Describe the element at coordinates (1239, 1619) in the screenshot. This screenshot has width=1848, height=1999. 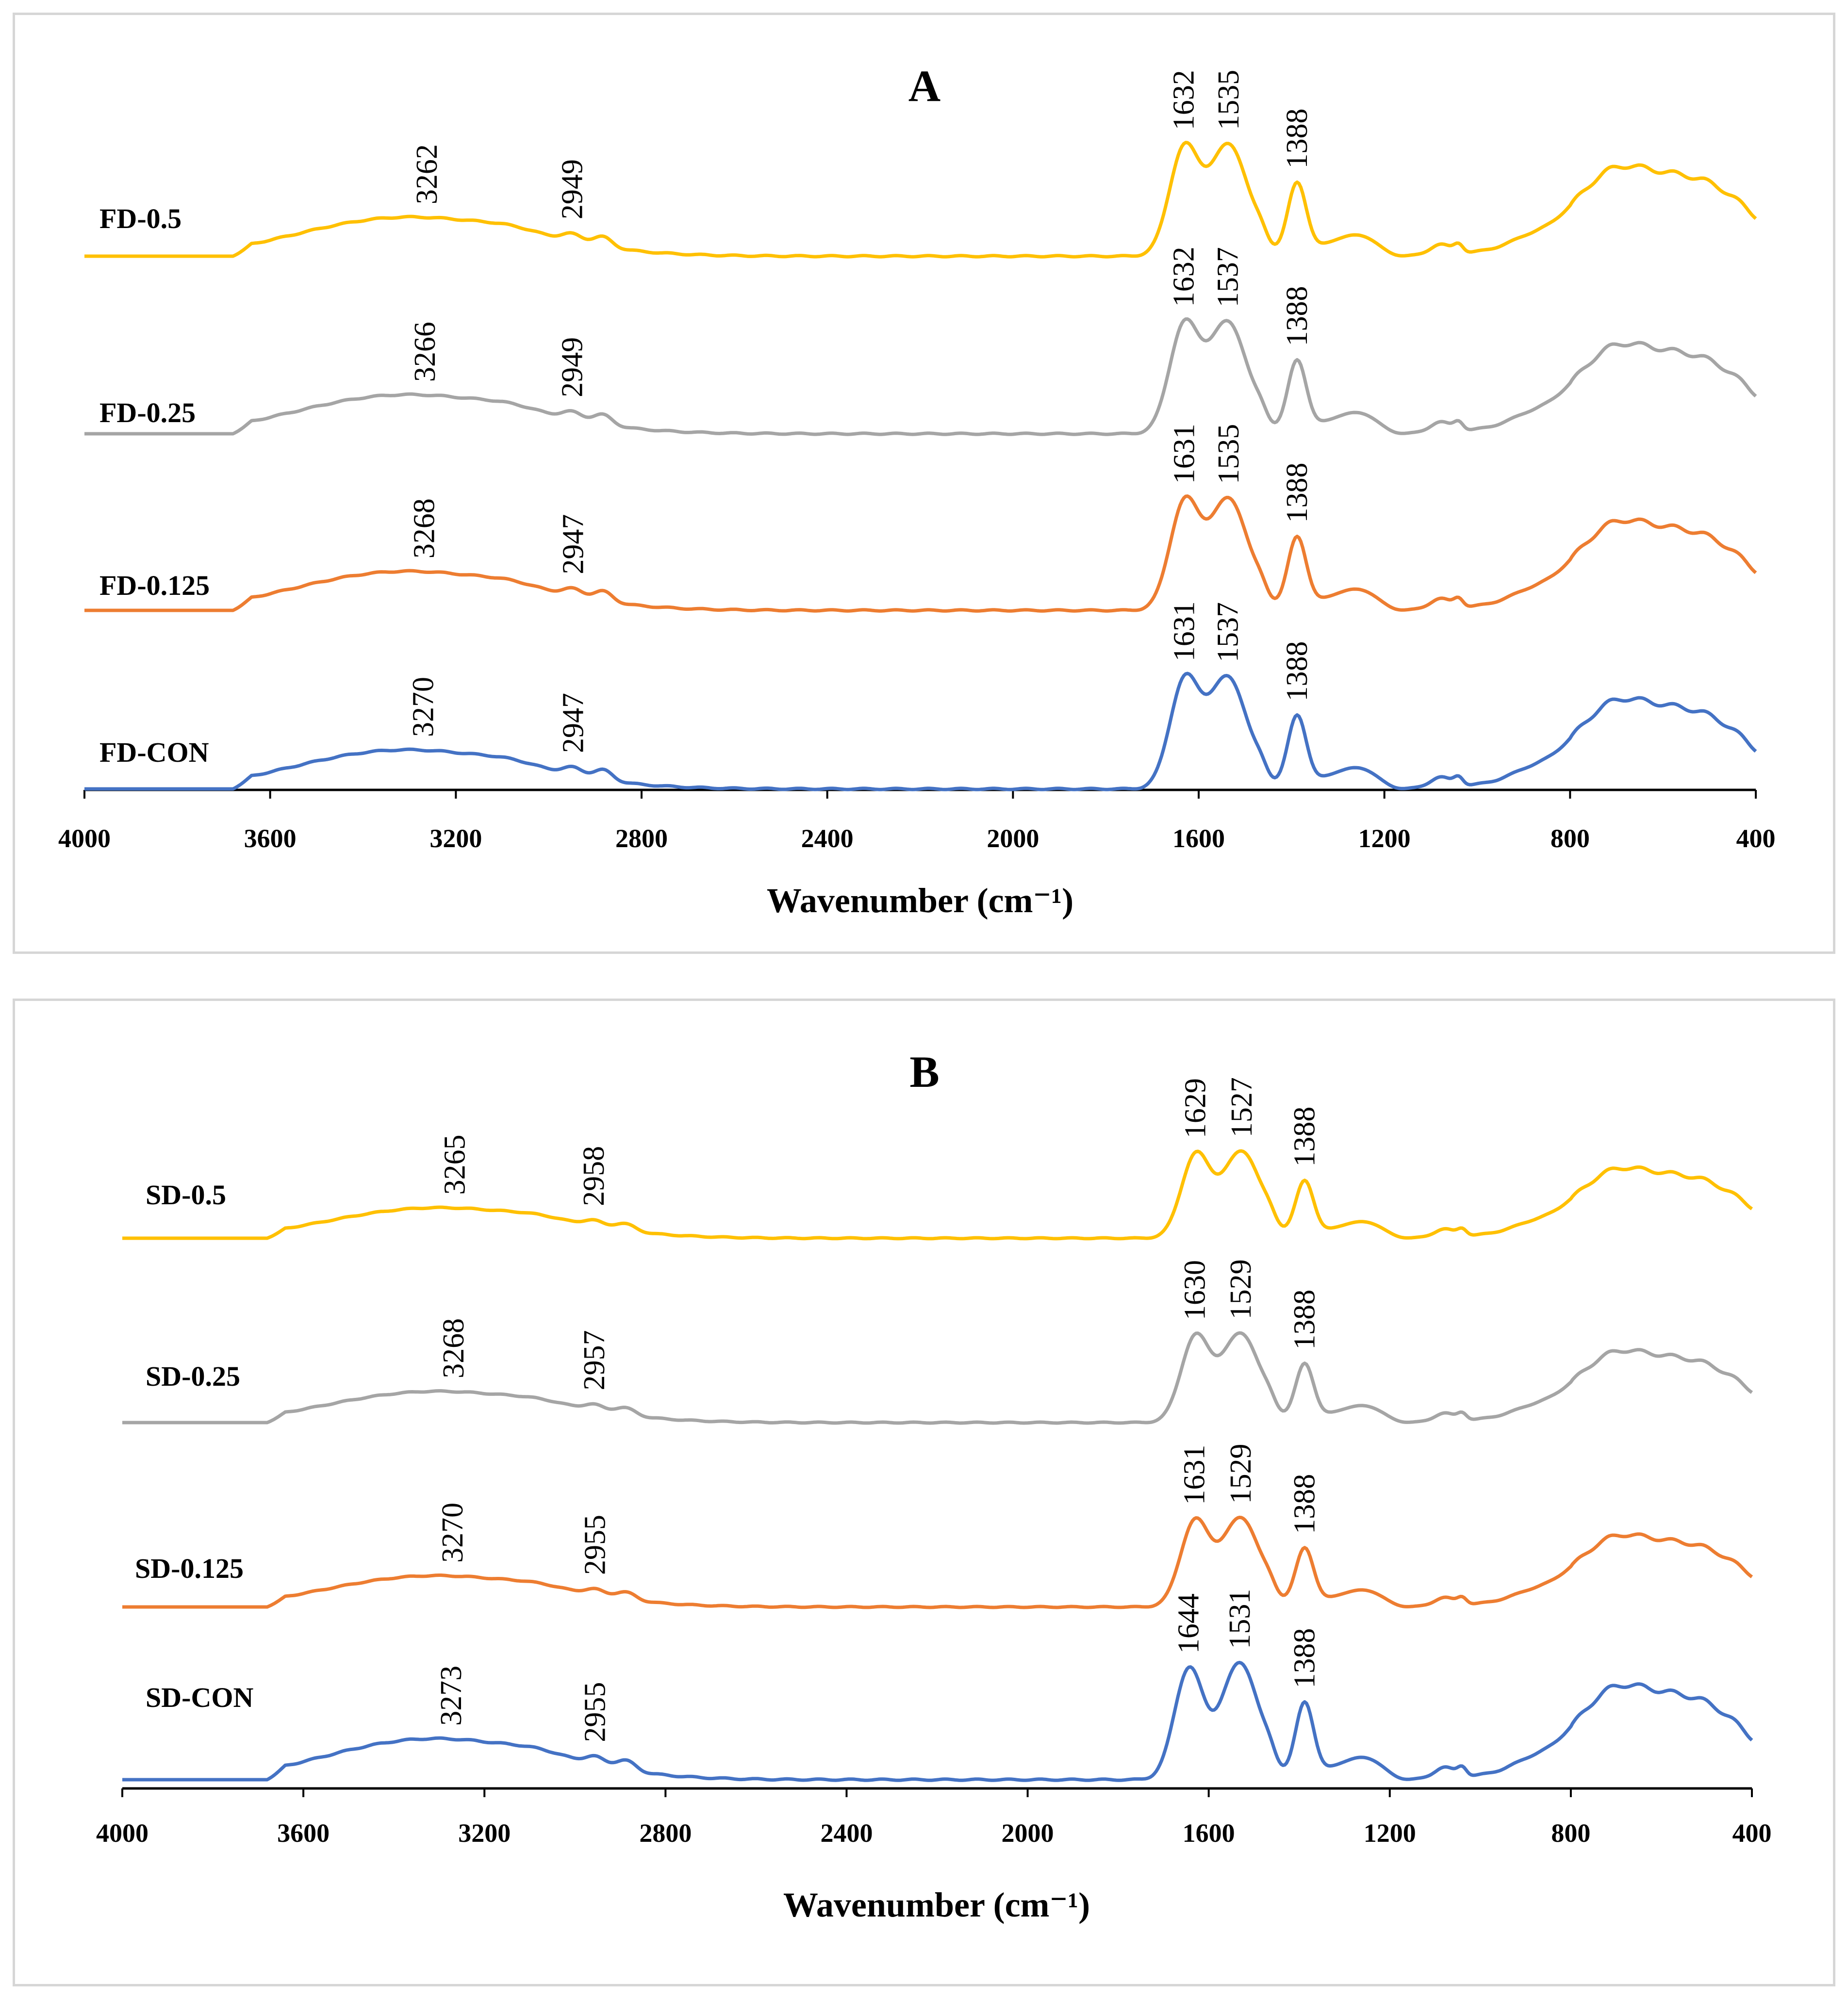
I see `peak-label: 1531` at that location.